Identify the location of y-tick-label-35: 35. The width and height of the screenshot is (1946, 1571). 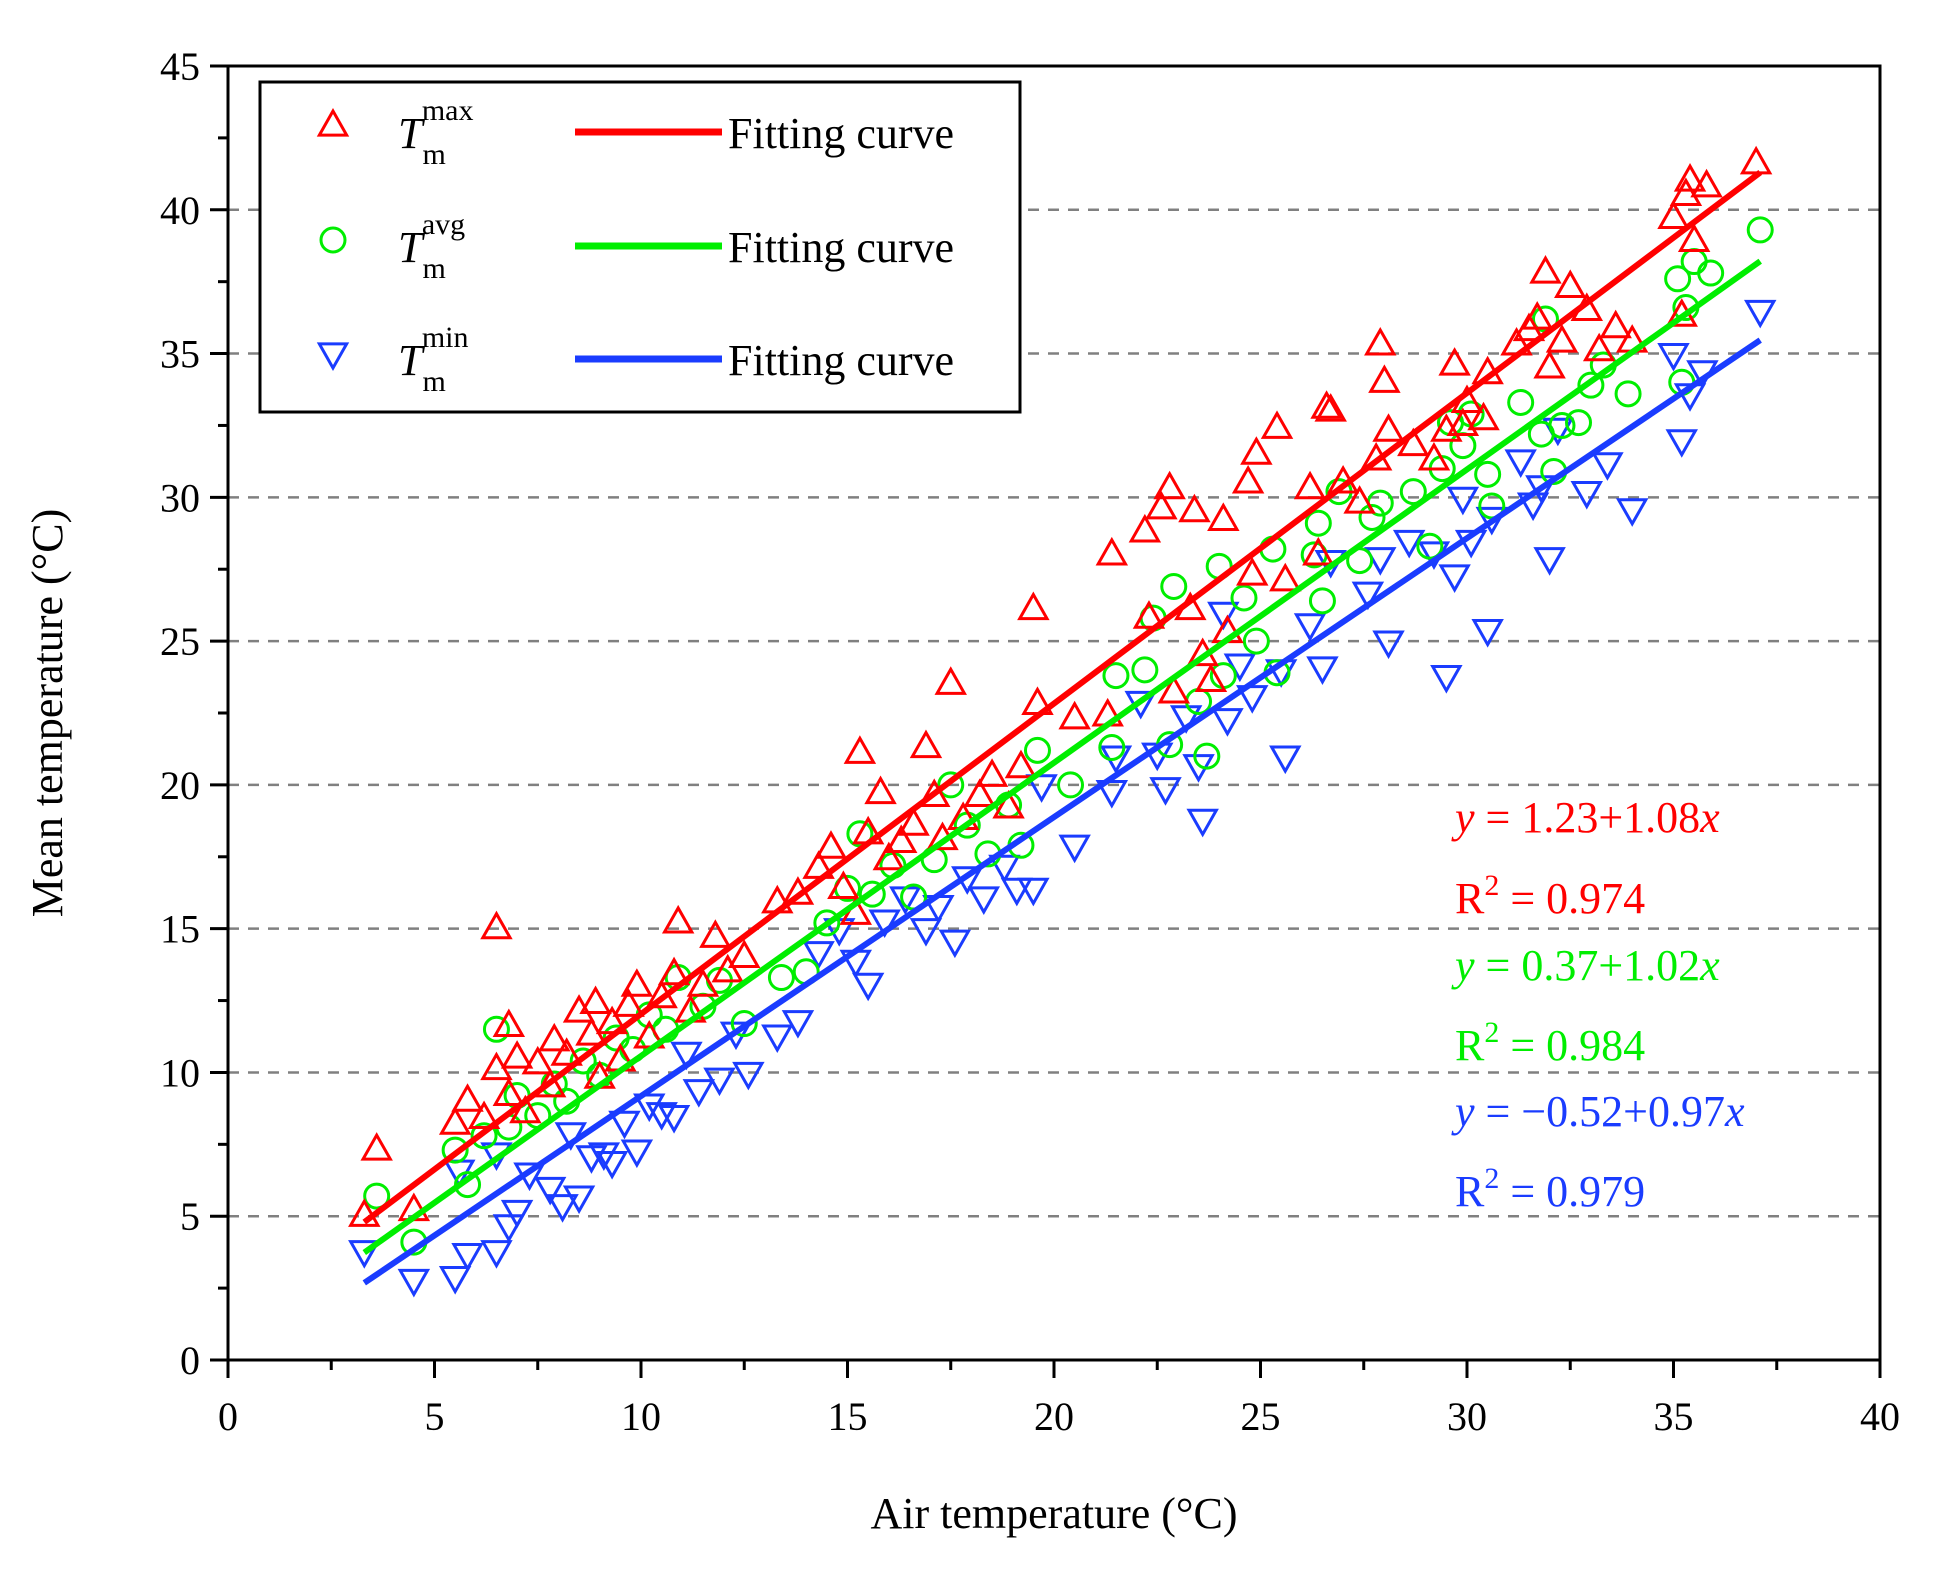
(180, 354).